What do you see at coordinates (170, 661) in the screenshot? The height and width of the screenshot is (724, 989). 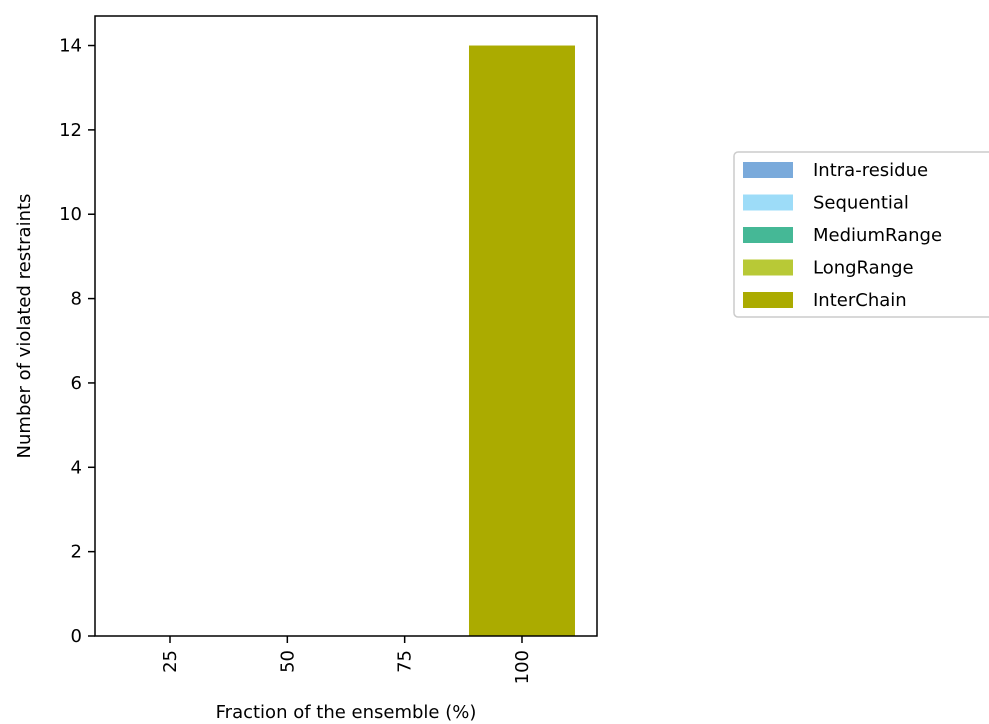 I see `x-tick-label: 25` at bounding box center [170, 661].